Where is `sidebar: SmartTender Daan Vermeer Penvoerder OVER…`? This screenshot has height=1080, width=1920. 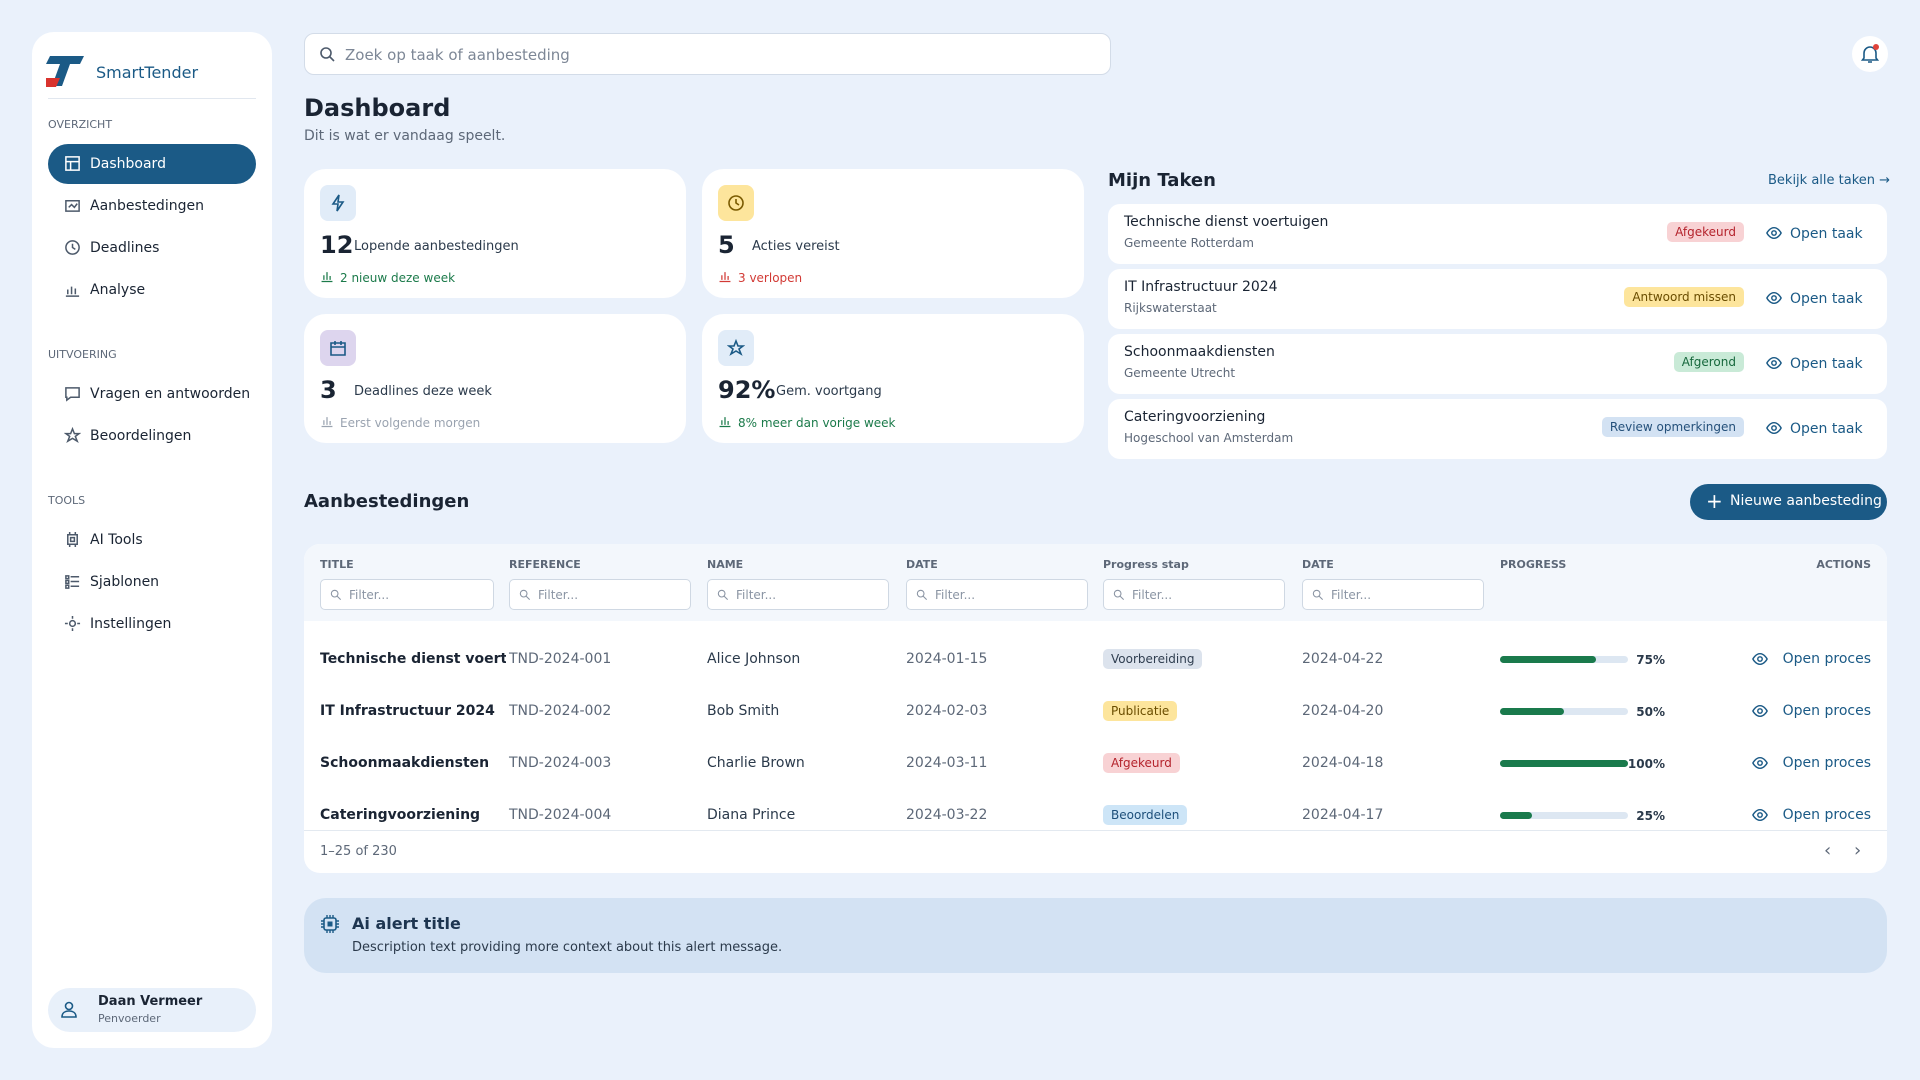 sidebar: SmartTender Daan Vermeer Penvoerder OVER… is located at coordinates (152, 540).